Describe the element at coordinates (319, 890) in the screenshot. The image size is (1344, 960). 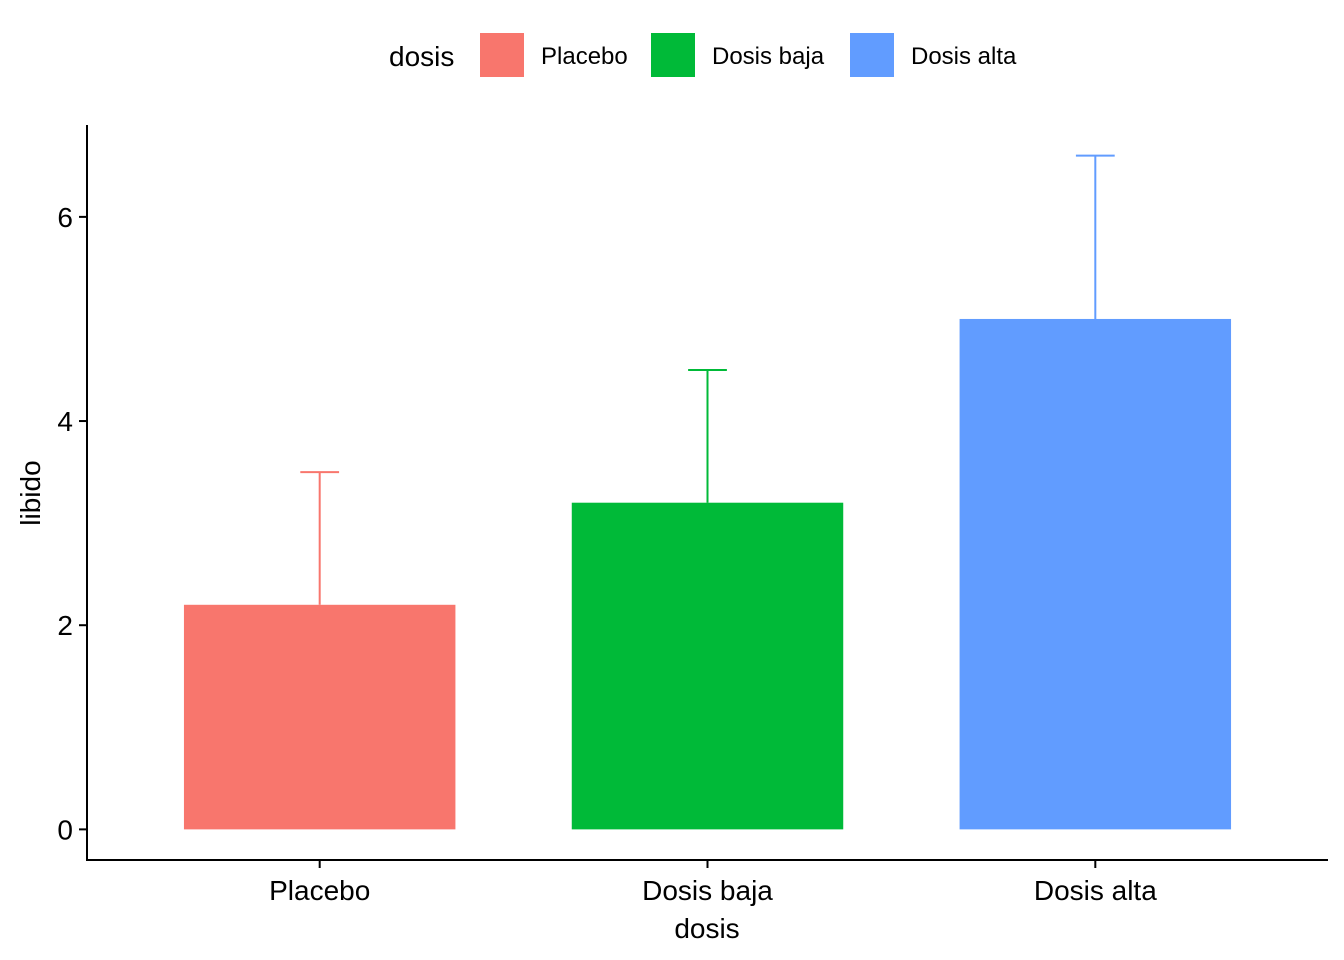
I see `x-tick-label-placebo: Placebo` at that location.